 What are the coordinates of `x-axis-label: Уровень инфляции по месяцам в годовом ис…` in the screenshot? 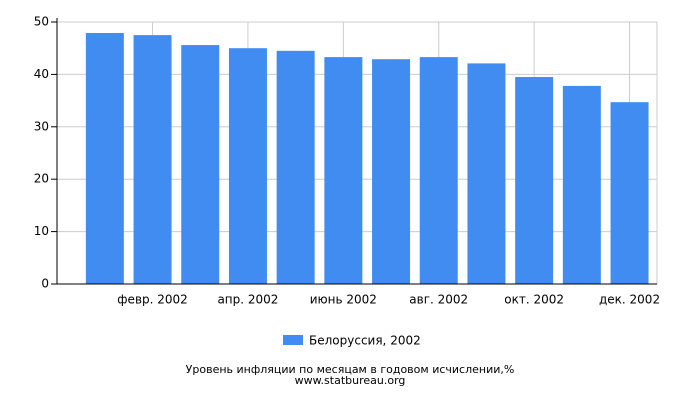 It's located at (350, 369).